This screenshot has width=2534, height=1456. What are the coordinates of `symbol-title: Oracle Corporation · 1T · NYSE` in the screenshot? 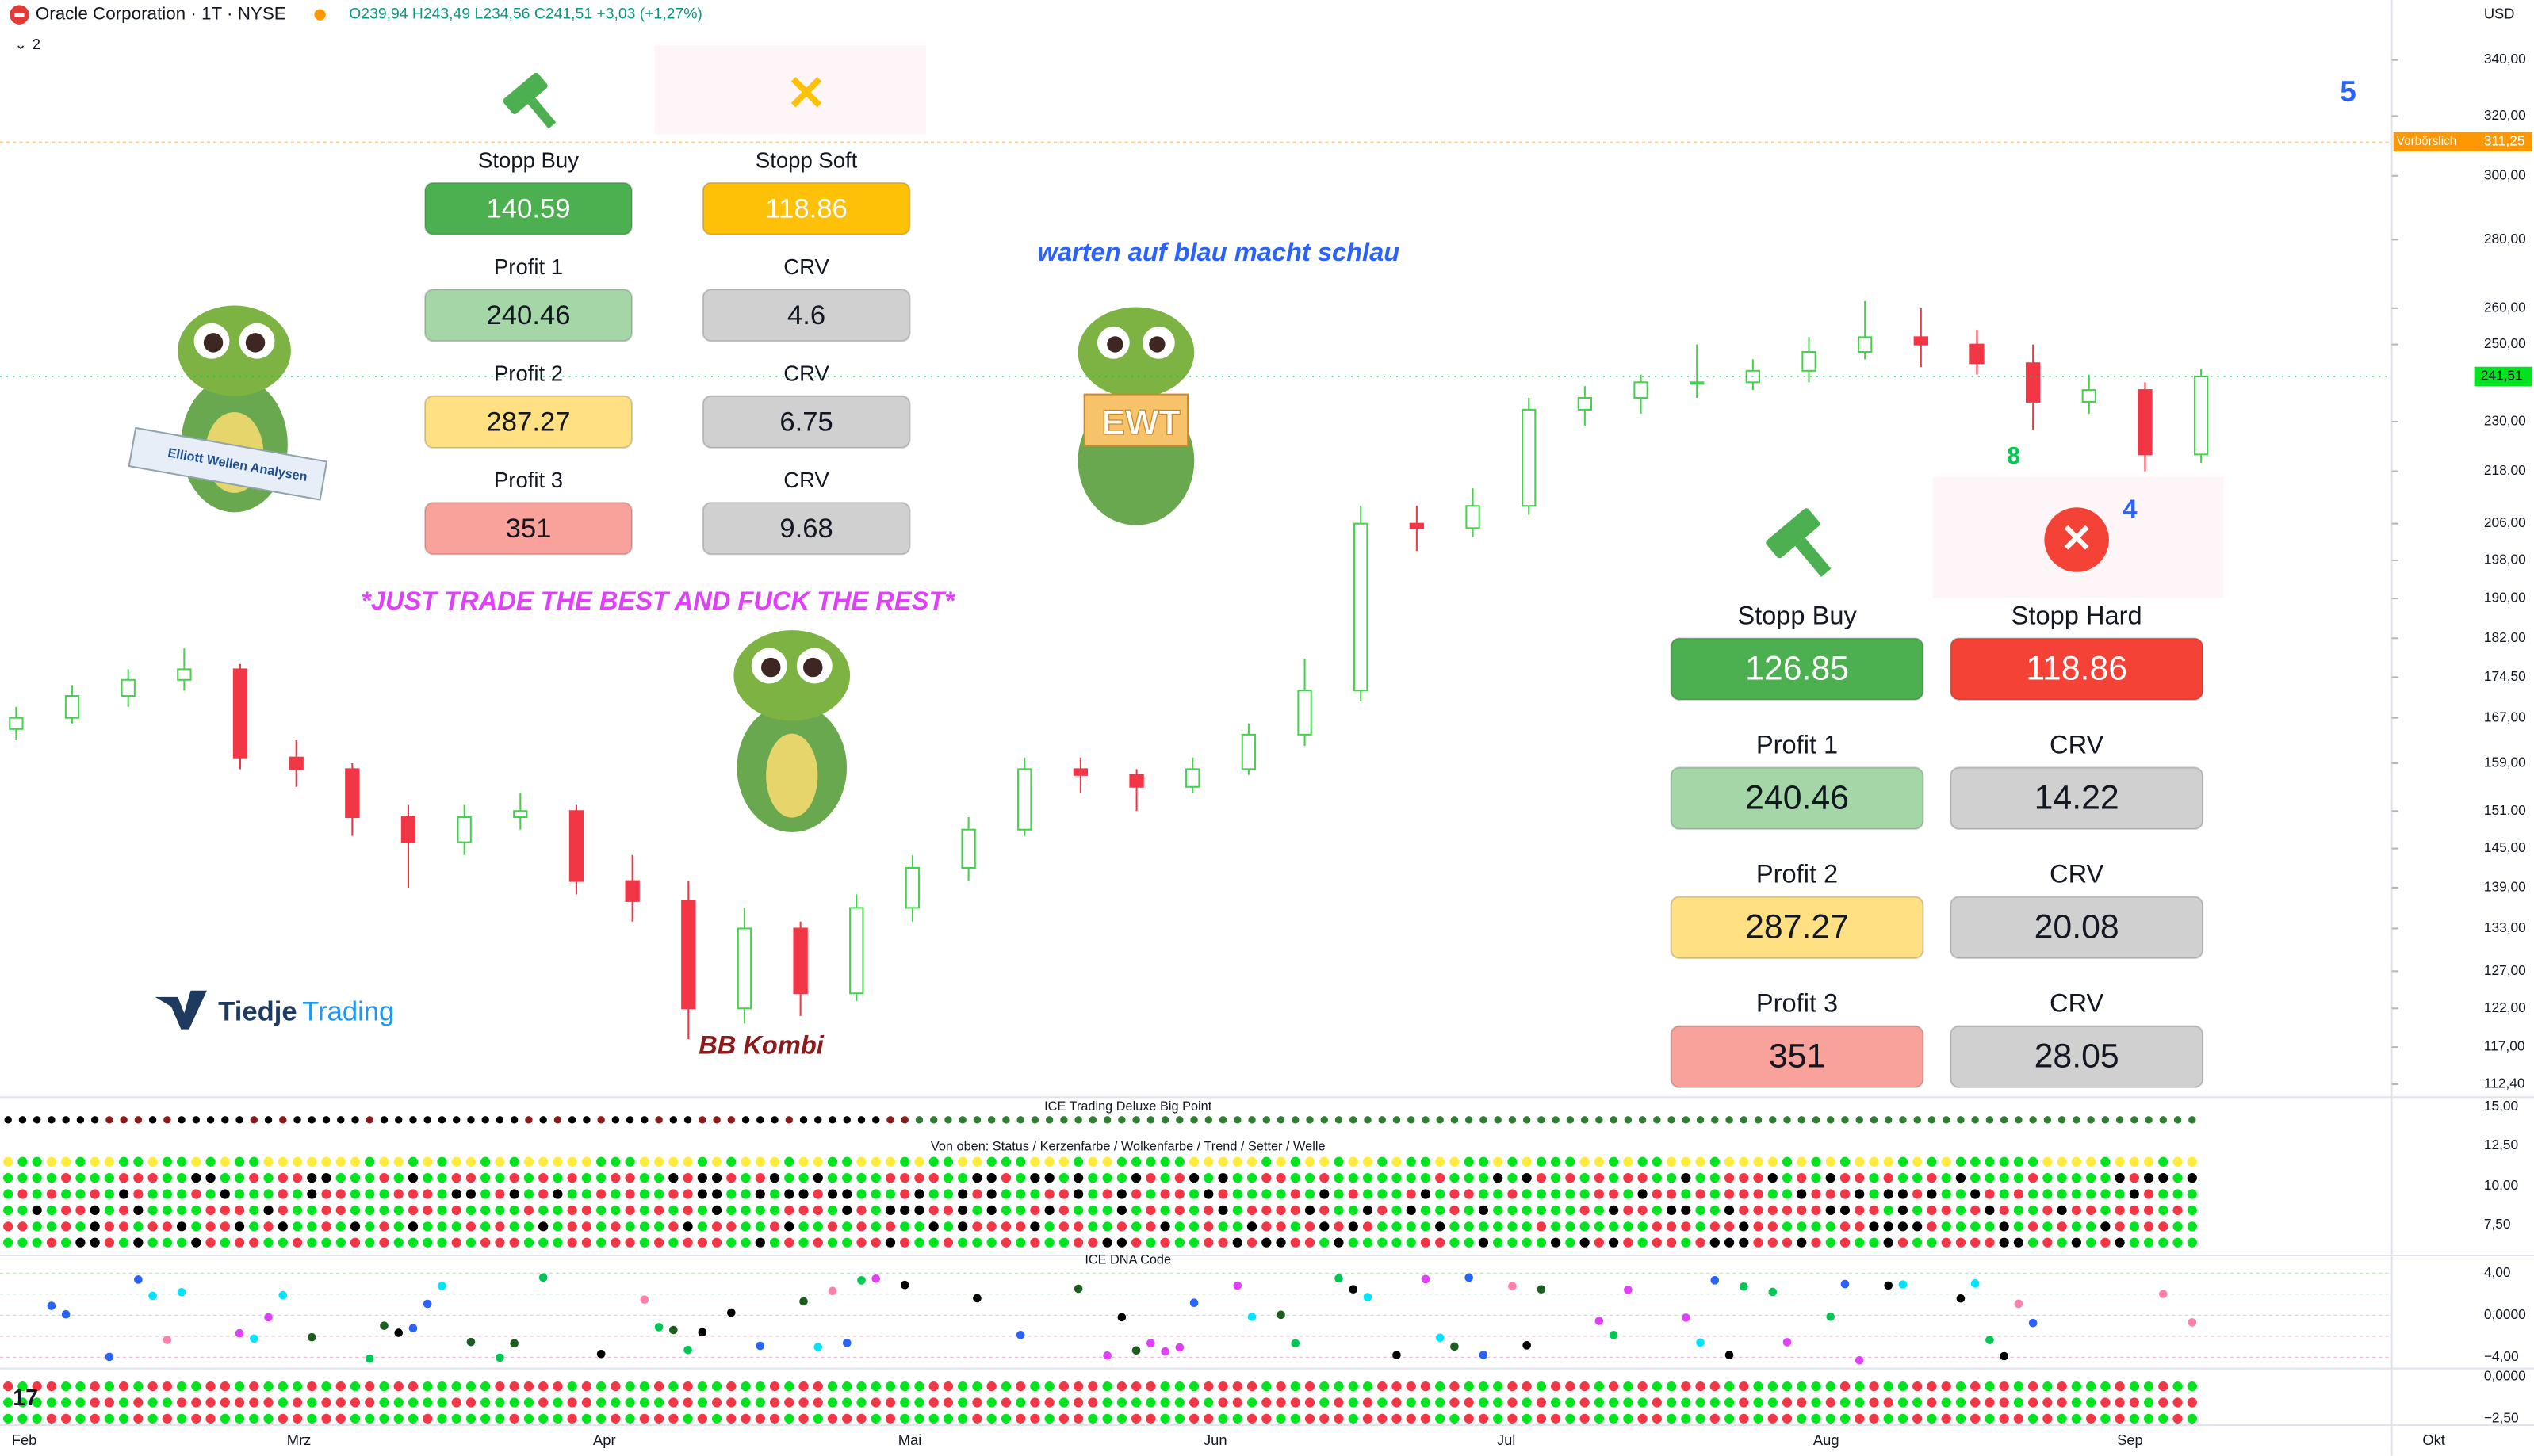 It's located at (161, 14).